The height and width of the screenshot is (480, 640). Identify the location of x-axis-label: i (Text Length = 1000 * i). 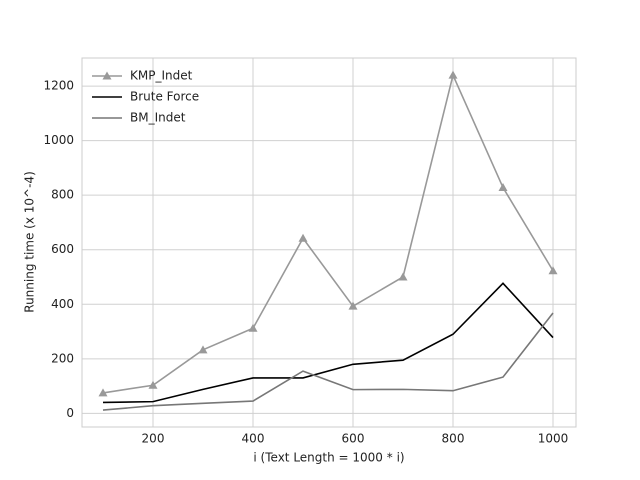
(328, 458).